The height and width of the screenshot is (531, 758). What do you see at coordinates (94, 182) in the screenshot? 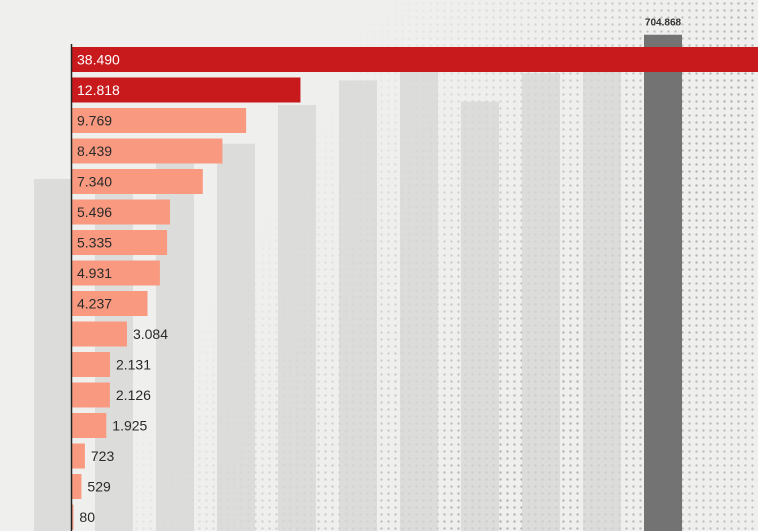
I see `bar-value-label: 7.340` at bounding box center [94, 182].